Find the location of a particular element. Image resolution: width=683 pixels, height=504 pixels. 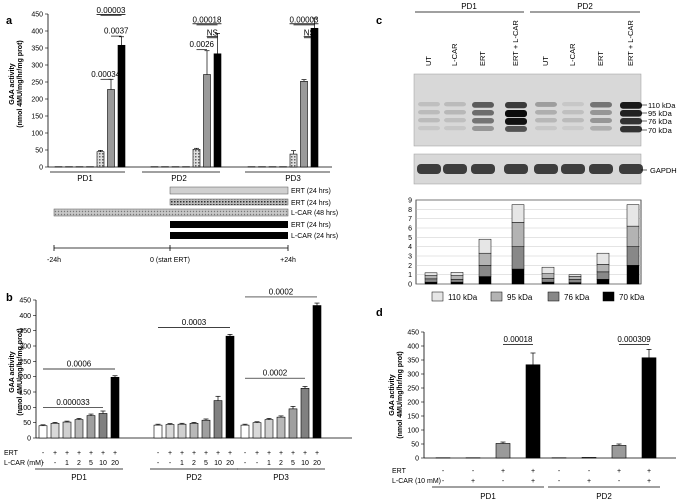

panel-d-ert-mark: + is located at coordinates (649, 471).